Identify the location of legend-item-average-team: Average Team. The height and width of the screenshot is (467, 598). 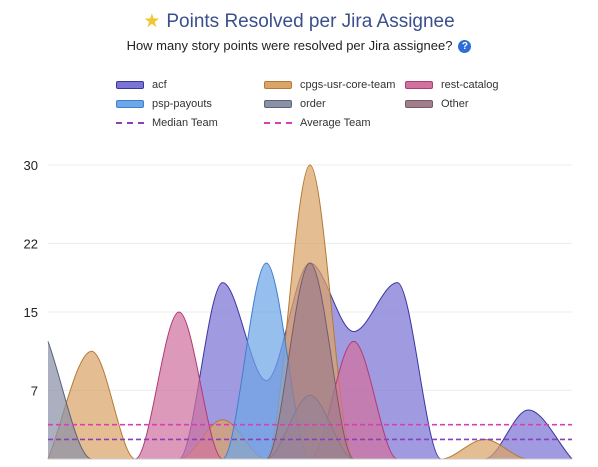
(317, 123).